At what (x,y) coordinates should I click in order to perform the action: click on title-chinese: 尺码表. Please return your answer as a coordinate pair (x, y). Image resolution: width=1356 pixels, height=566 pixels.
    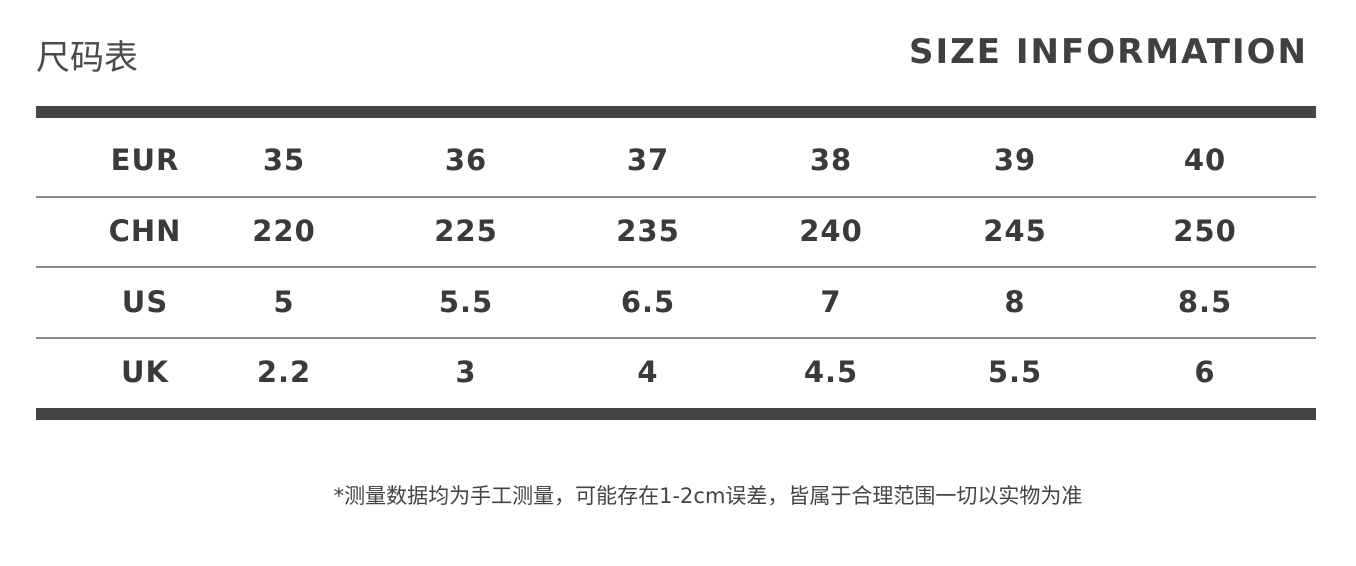
    Looking at the image, I should click on (87, 58).